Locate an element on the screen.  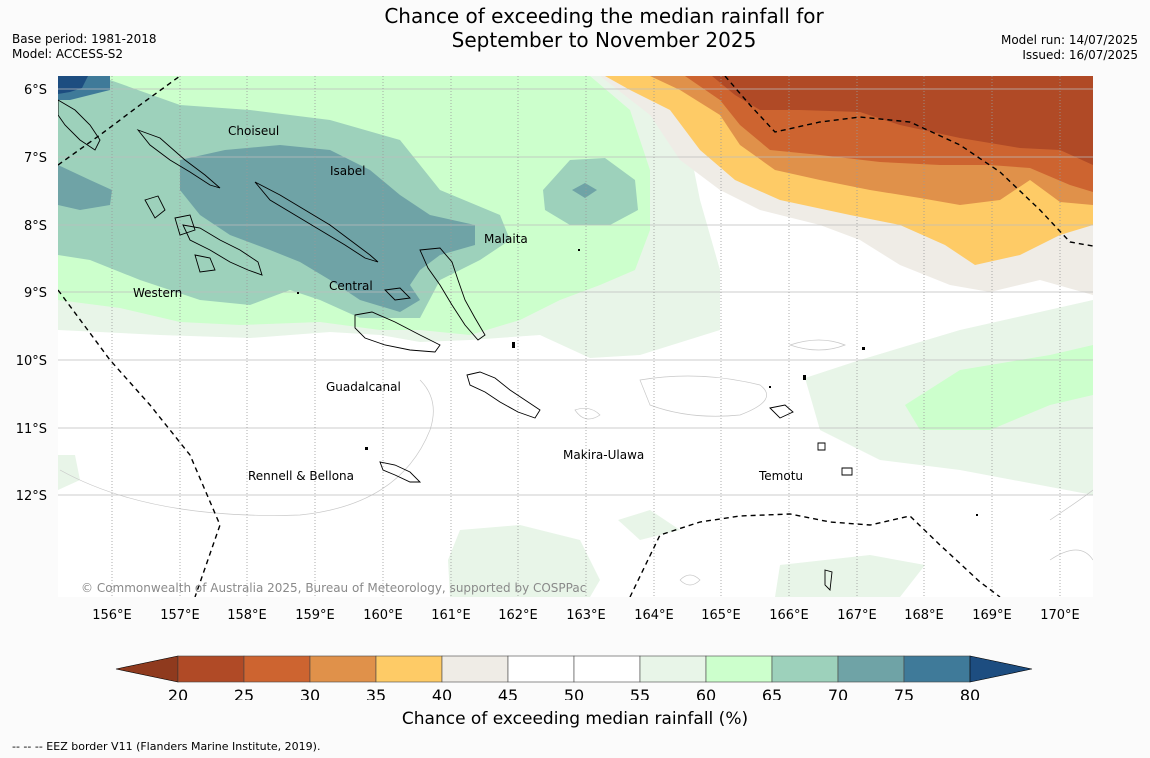
colorbar-tick-labels: 20 25 30 35 40 45 50 55 60 65 70 75 80 is located at coordinates (574, 693).